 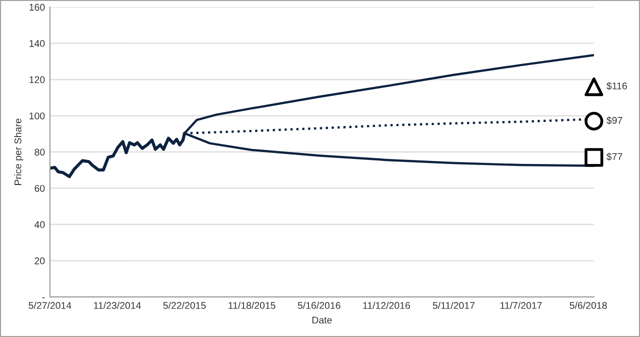 What do you see at coordinates (37, 116) in the screenshot?
I see `y-tick-label: 100` at bounding box center [37, 116].